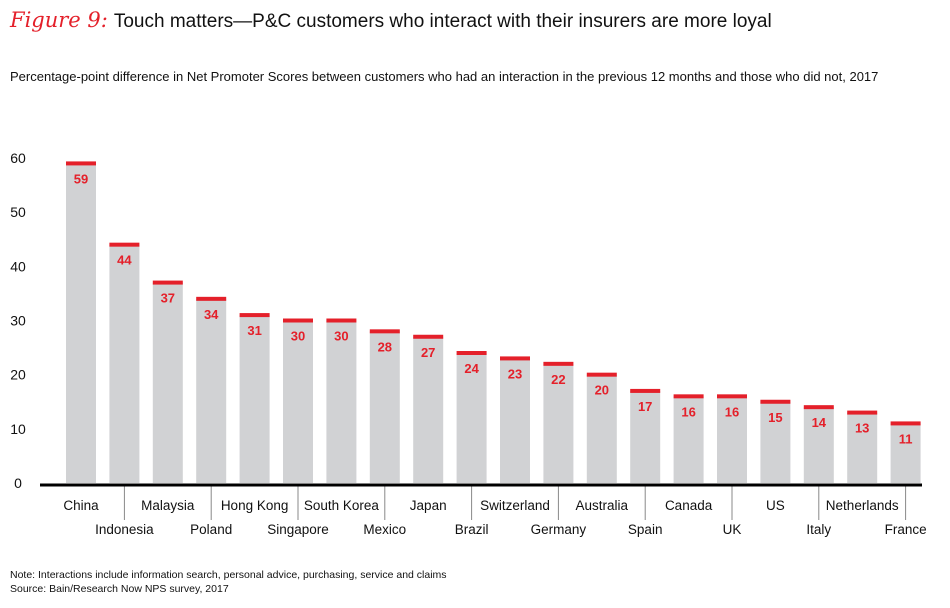  What do you see at coordinates (818, 529) in the screenshot?
I see `x-tick-label: Italy` at bounding box center [818, 529].